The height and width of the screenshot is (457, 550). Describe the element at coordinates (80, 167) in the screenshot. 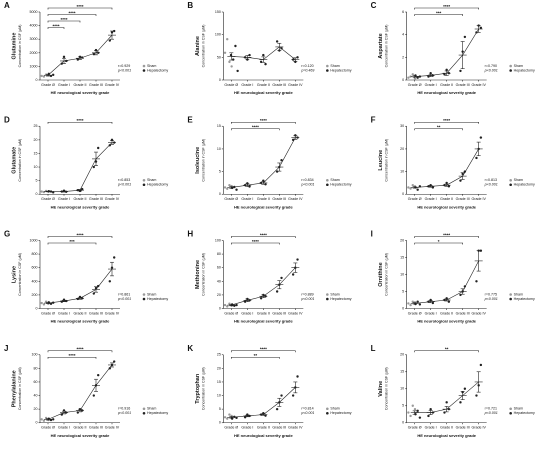

I see `mean-line` at that location.